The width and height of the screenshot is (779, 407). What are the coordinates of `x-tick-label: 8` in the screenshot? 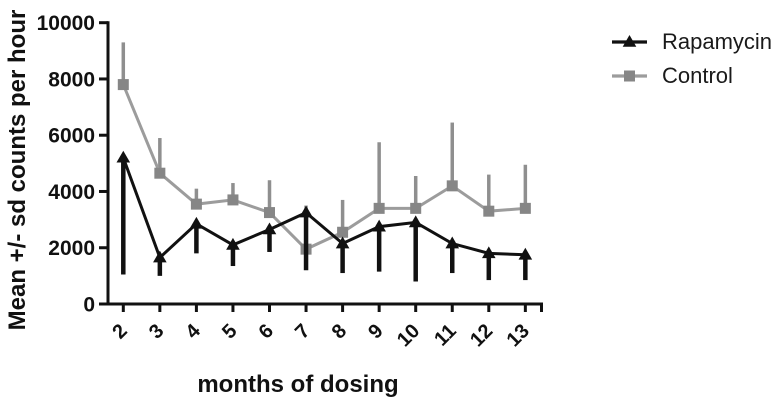 It's located at (339, 331).